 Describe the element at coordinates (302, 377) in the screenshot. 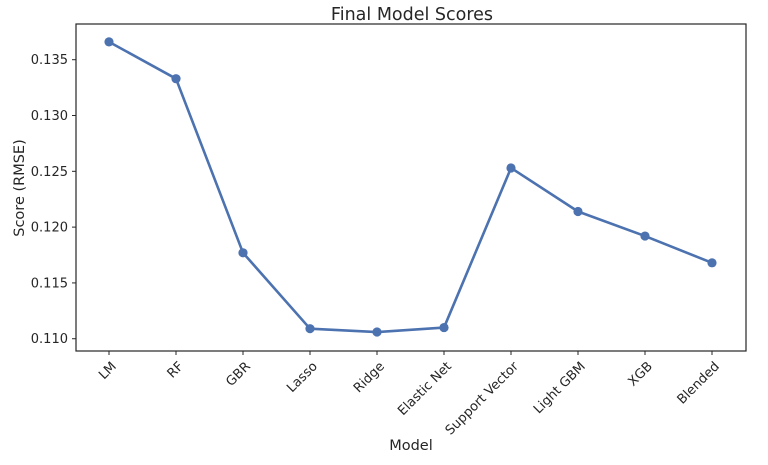

I see `x-tick-label: Lasso` at that location.